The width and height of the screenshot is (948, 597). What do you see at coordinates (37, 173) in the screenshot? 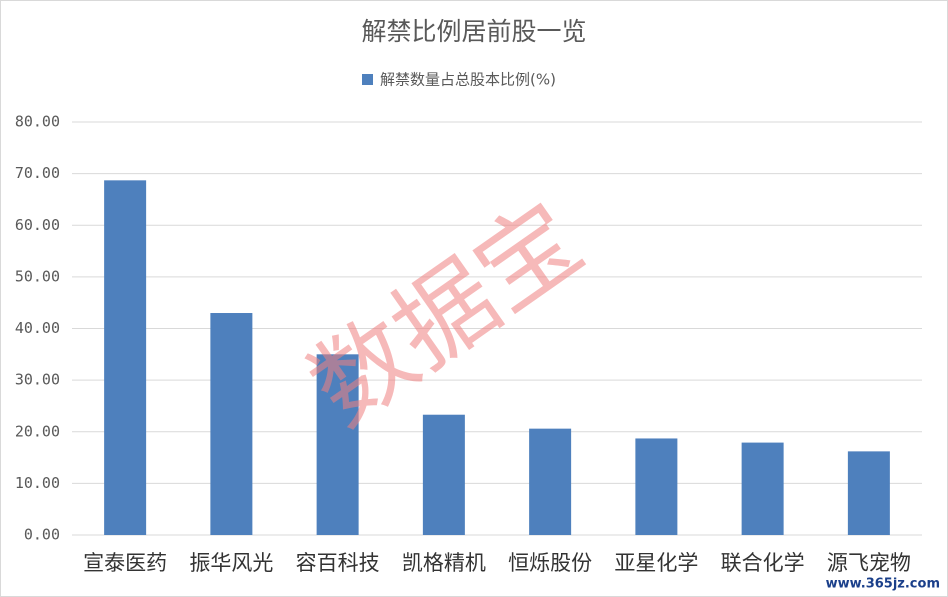
I see `y-tick-label: 70.00` at bounding box center [37, 173].